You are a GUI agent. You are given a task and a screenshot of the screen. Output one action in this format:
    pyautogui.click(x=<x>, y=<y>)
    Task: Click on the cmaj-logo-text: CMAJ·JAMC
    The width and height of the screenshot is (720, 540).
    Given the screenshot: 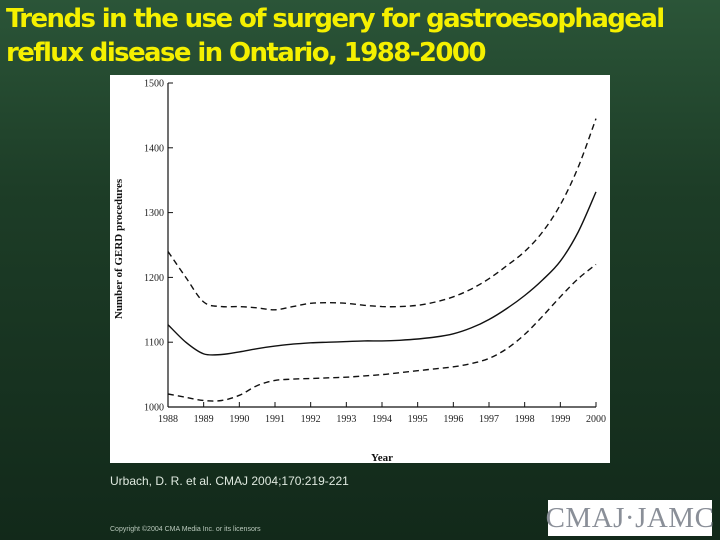 What is the action you would take?
    pyautogui.click(x=630, y=517)
    